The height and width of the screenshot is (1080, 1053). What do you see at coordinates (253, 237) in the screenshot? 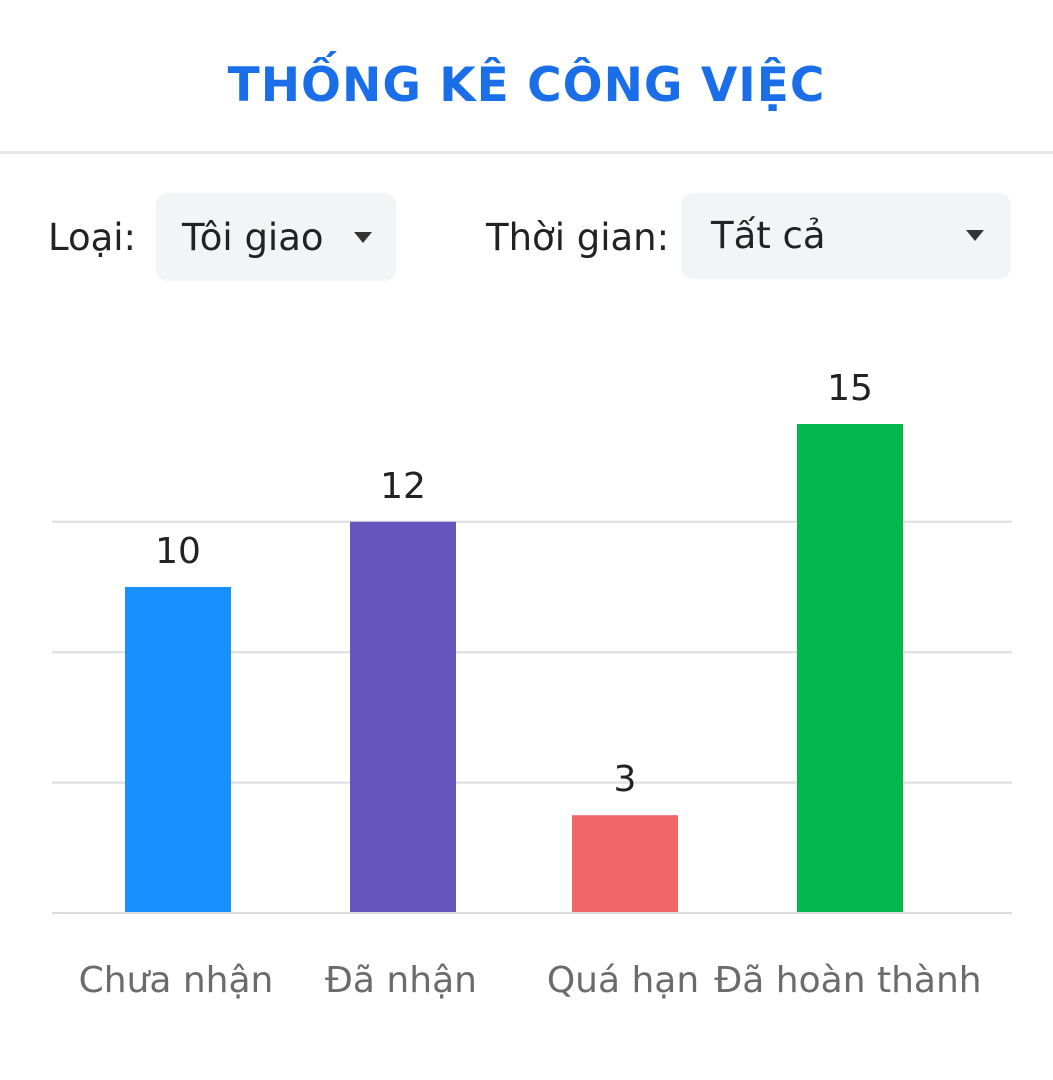
I see `type-select-value: Tôi giao` at bounding box center [253, 237].